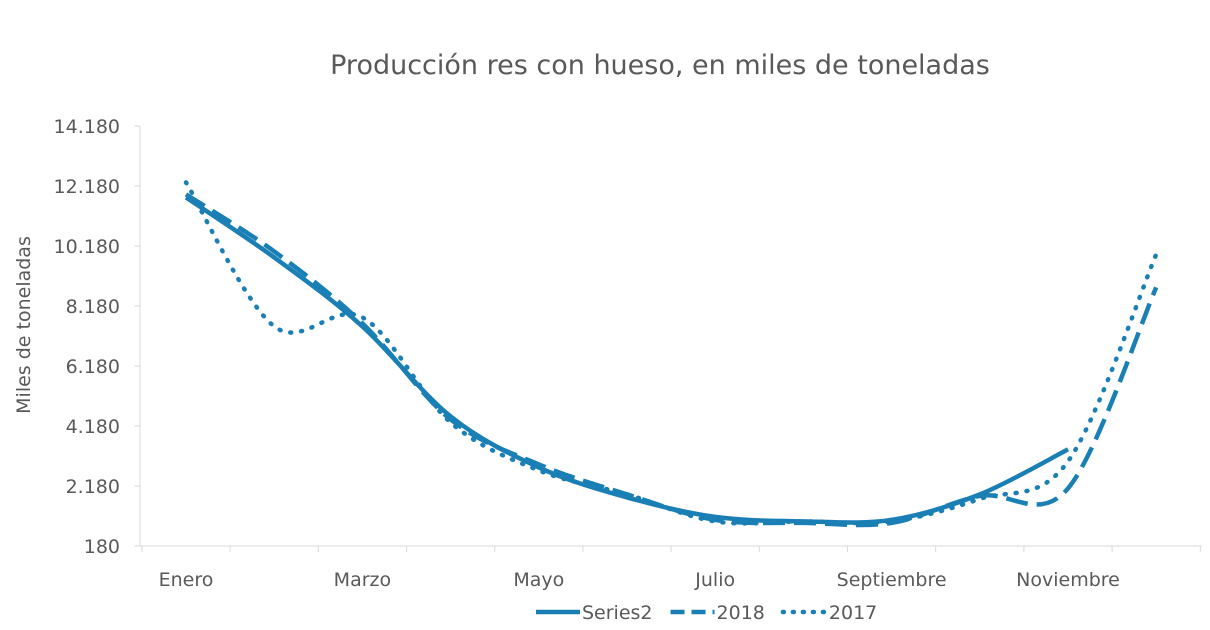 The image size is (1210, 630). I want to click on x-tick-label: Julio, so click(714, 580).